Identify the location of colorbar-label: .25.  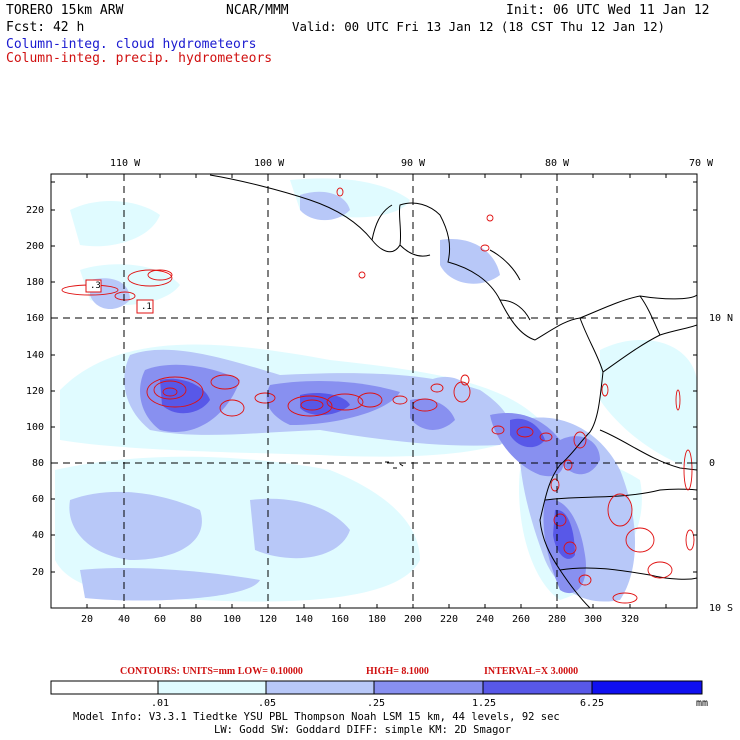
(376, 703).